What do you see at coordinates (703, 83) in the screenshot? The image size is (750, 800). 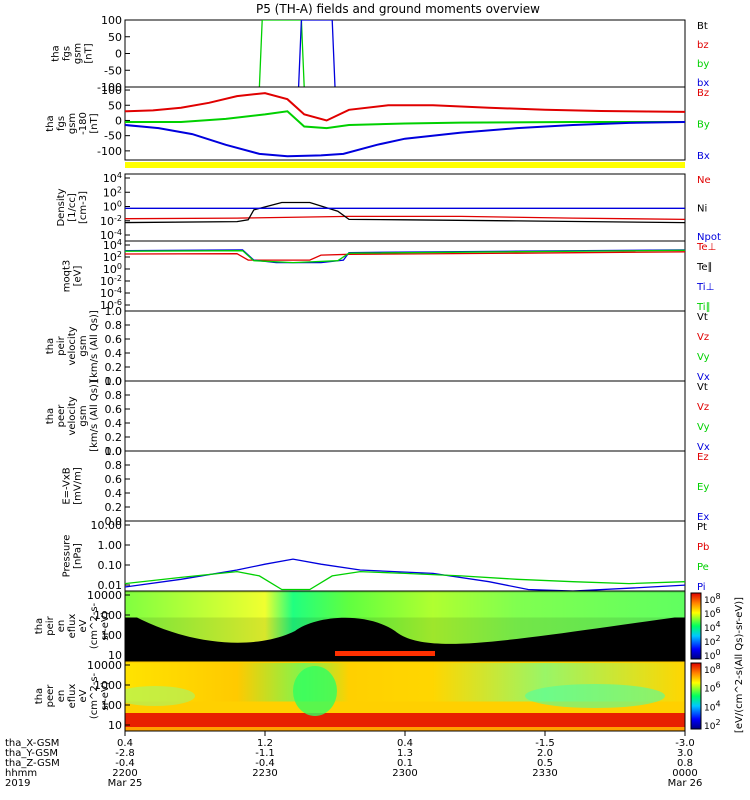 I see `legend-entry: bx` at bounding box center [703, 83].